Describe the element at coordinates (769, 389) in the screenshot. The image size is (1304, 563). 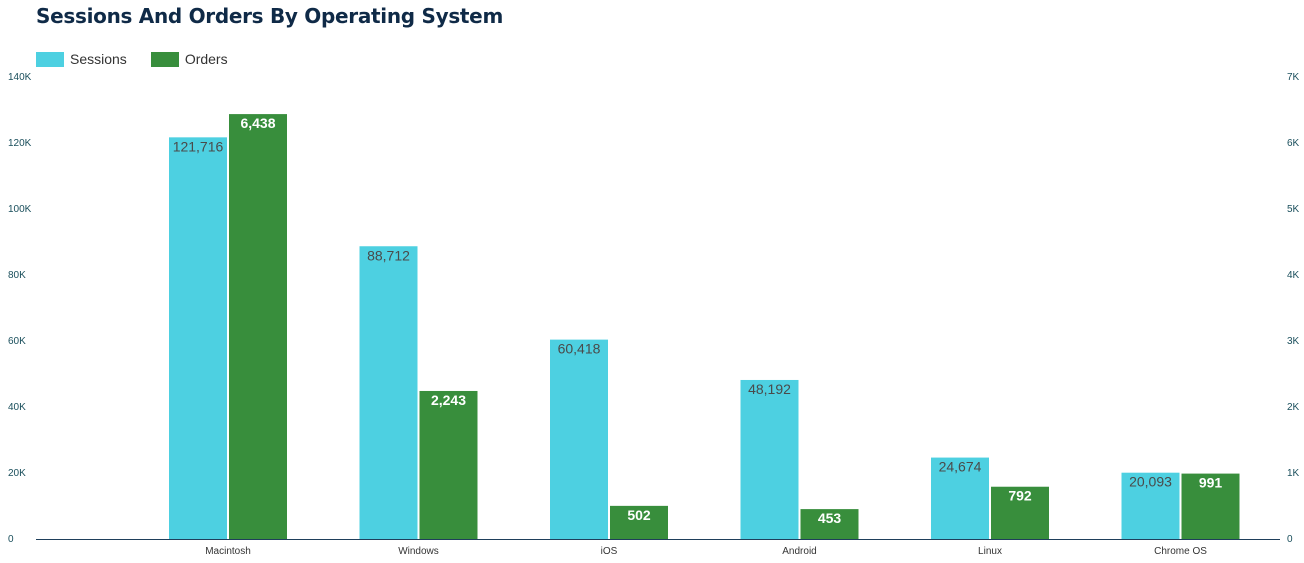
I see `data-label-sessions: 48,192` at that location.